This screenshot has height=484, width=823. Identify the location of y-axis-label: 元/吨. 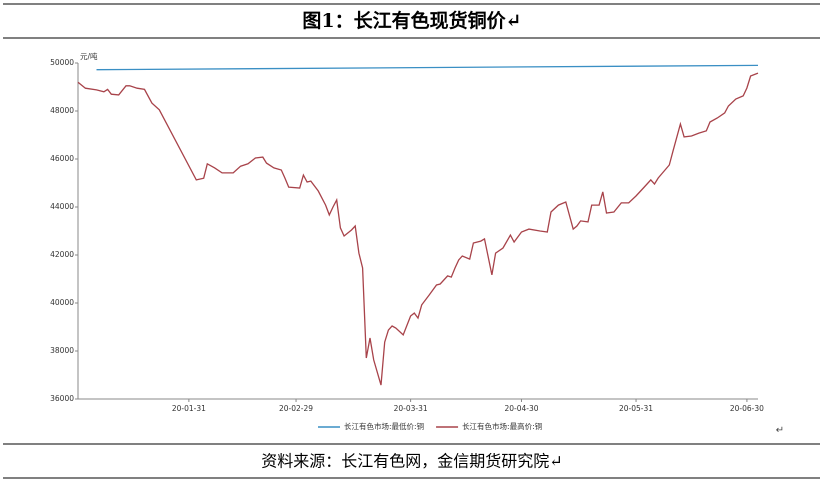
(89, 56).